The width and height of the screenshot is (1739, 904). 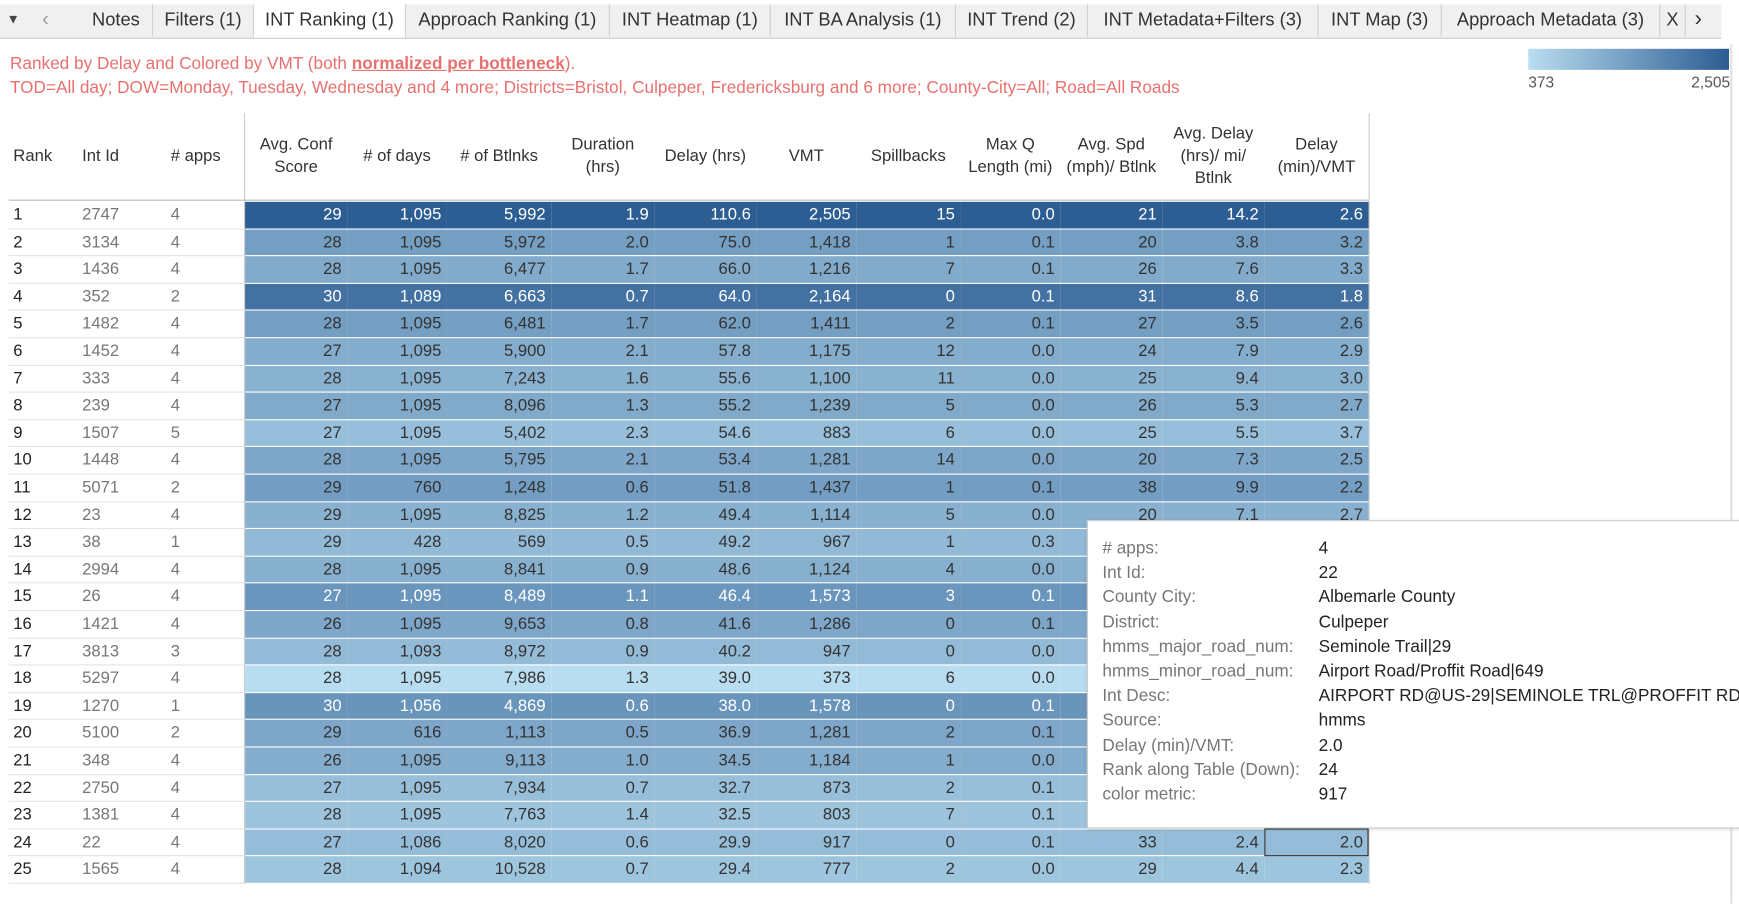 What do you see at coordinates (18, 215) in the screenshot?
I see `cell: 1` at bounding box center [18, 215].